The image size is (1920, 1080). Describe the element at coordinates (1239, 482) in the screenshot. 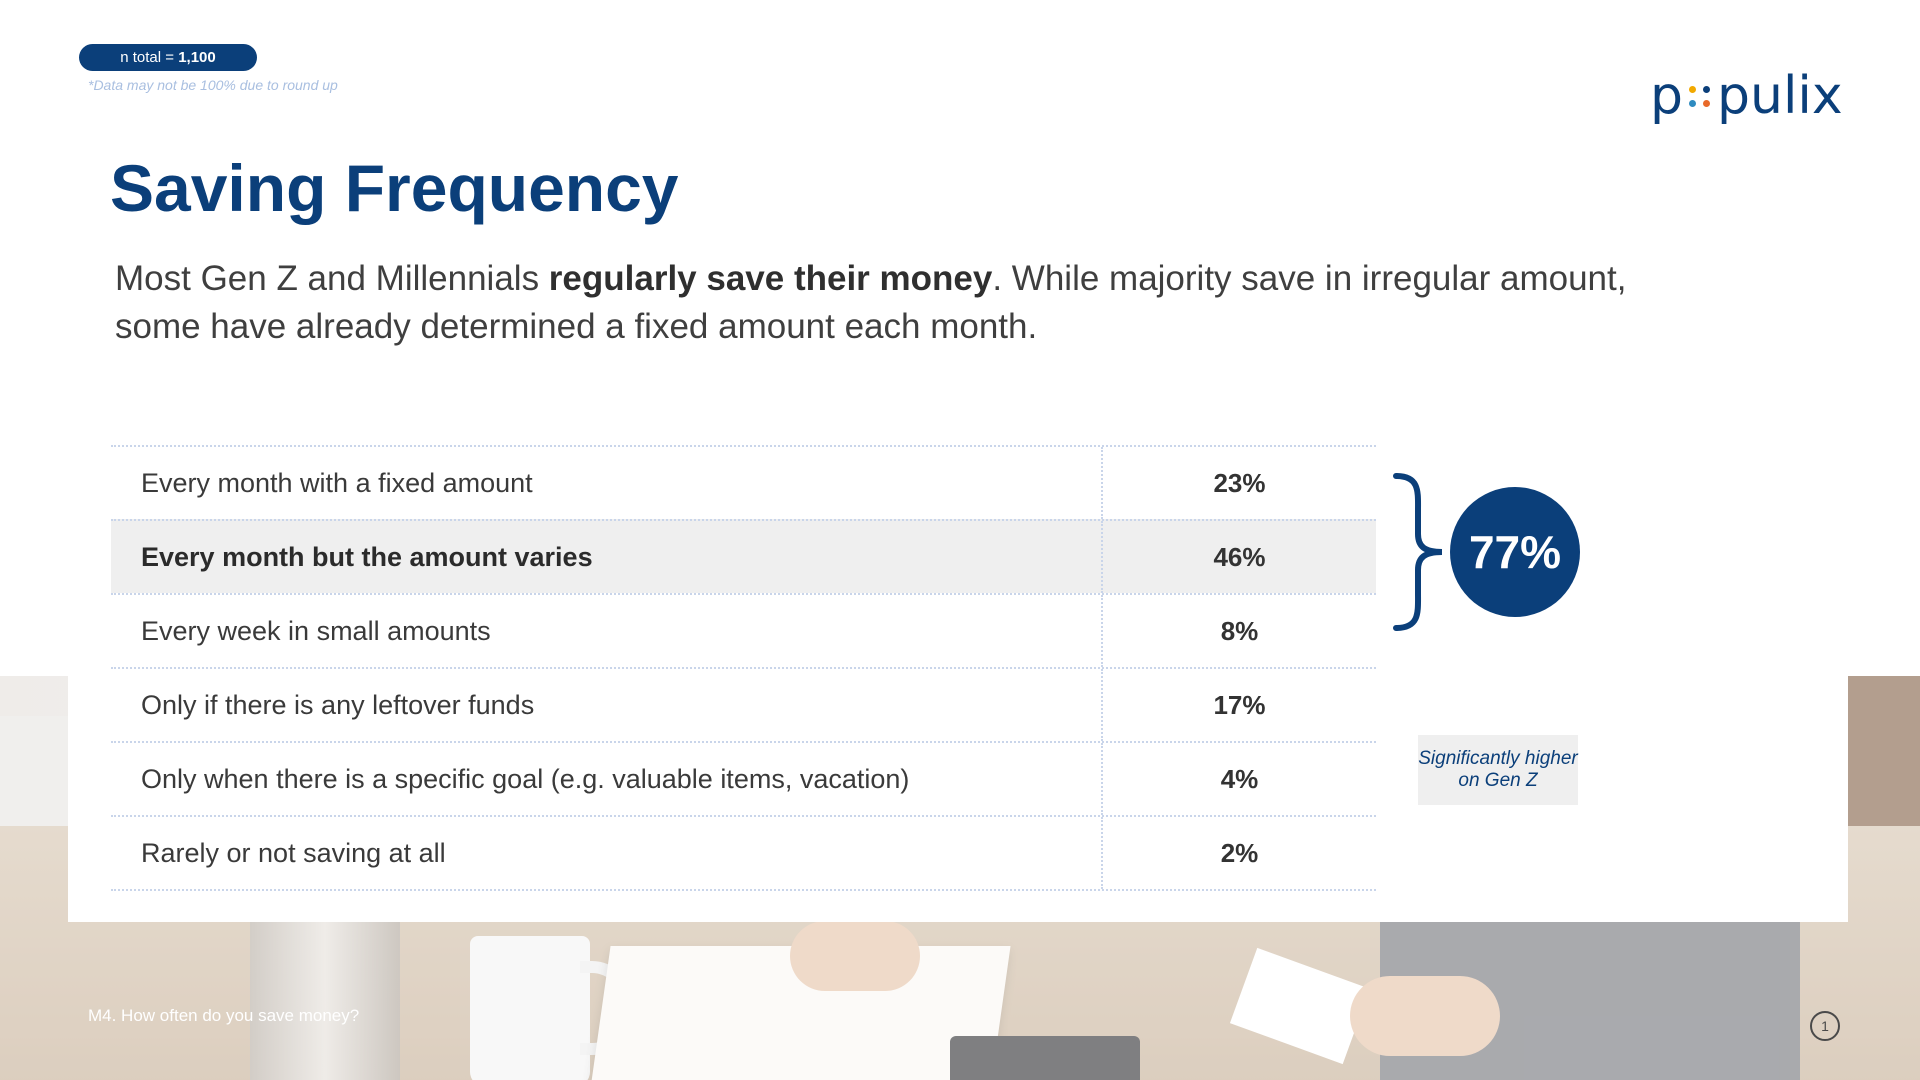

I see `row-value: 23%` at that location.